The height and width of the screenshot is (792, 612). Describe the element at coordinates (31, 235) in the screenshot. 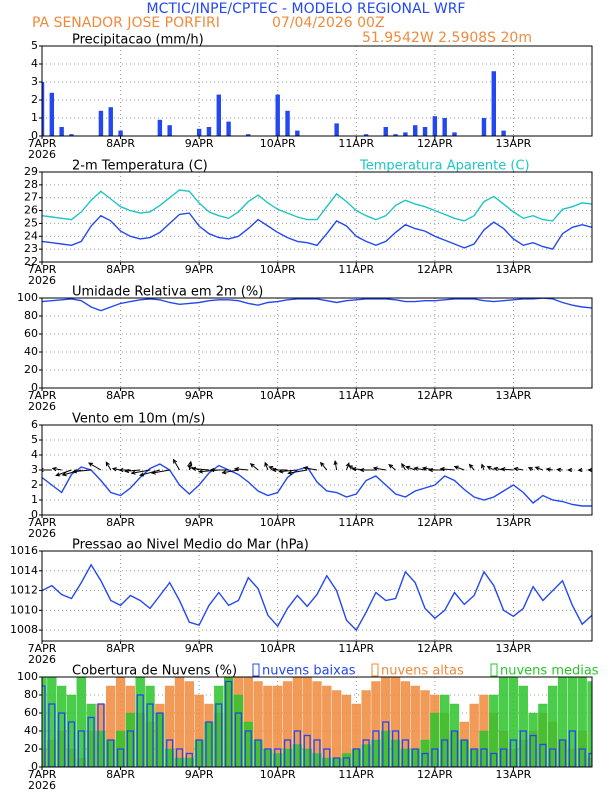

I see `y-tick-label: 24` at that location.